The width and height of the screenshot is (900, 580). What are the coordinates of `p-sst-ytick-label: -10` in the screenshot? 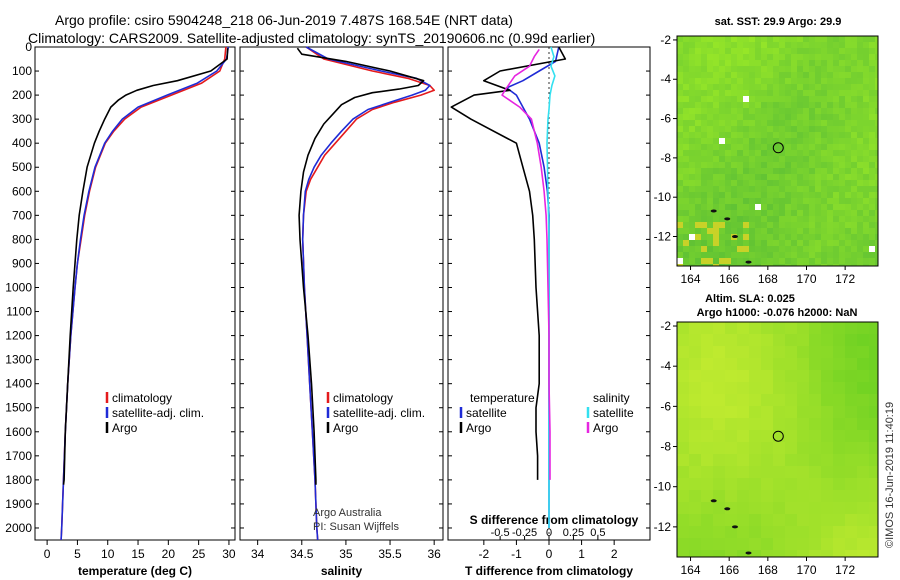 It's located at (663, 197).